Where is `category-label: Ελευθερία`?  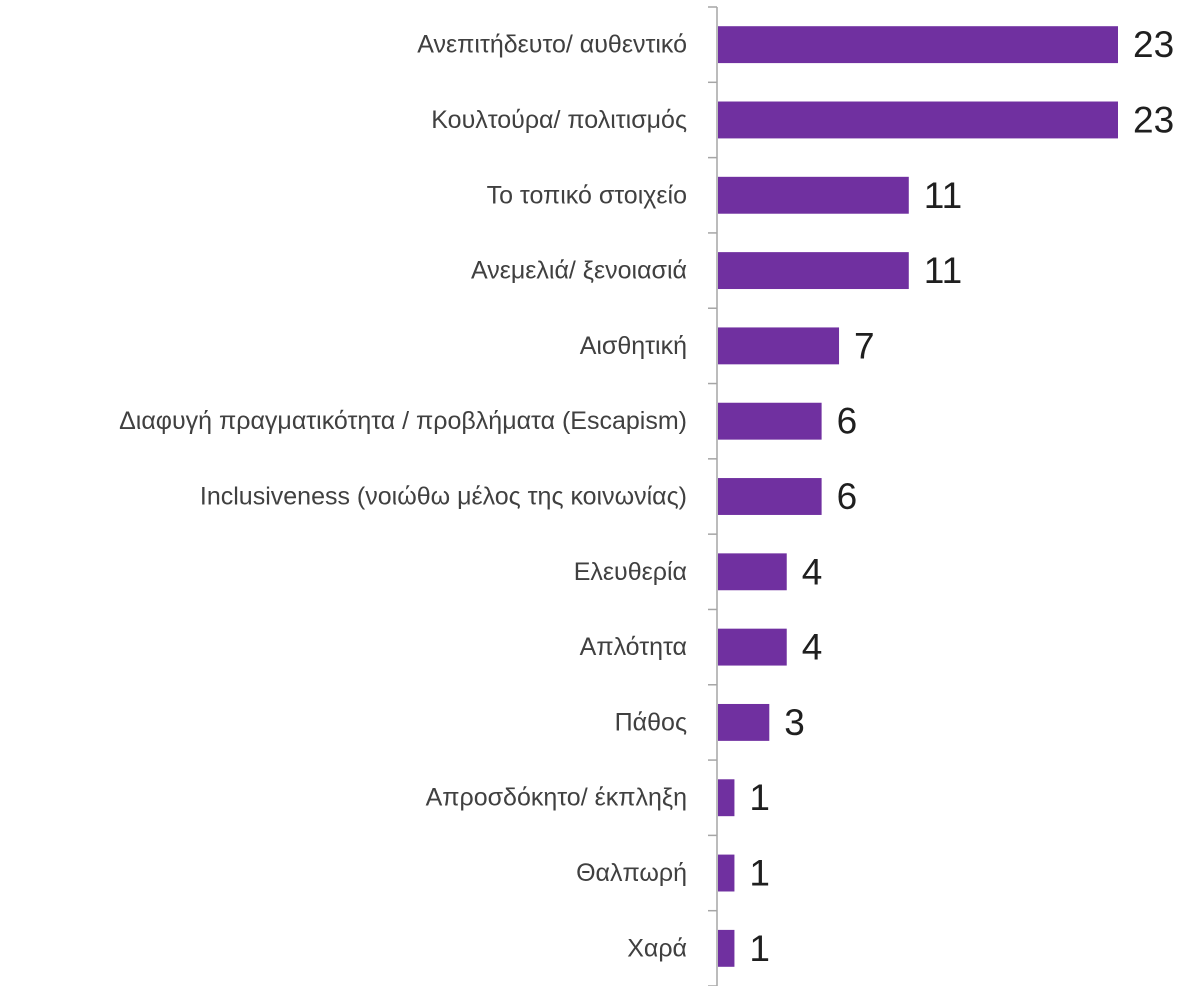
category-label: Ελευθερία is located at coordinates (630, 572).